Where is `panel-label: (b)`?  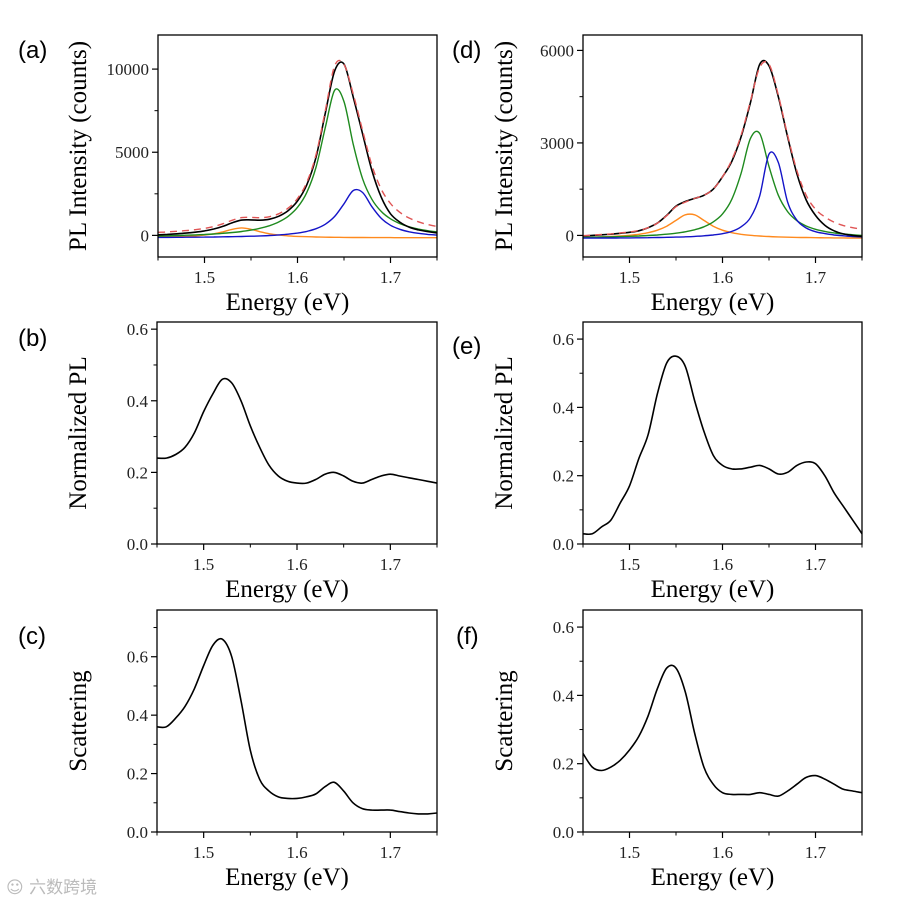 panel-label: (b) is located at coordinates (32, 338).